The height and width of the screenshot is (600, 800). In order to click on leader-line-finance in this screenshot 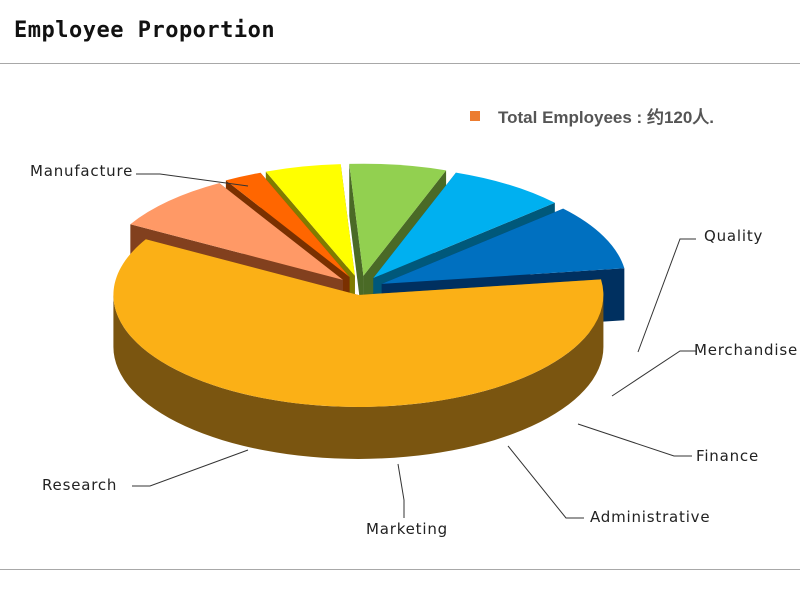, I will do `click(634, 440)`.